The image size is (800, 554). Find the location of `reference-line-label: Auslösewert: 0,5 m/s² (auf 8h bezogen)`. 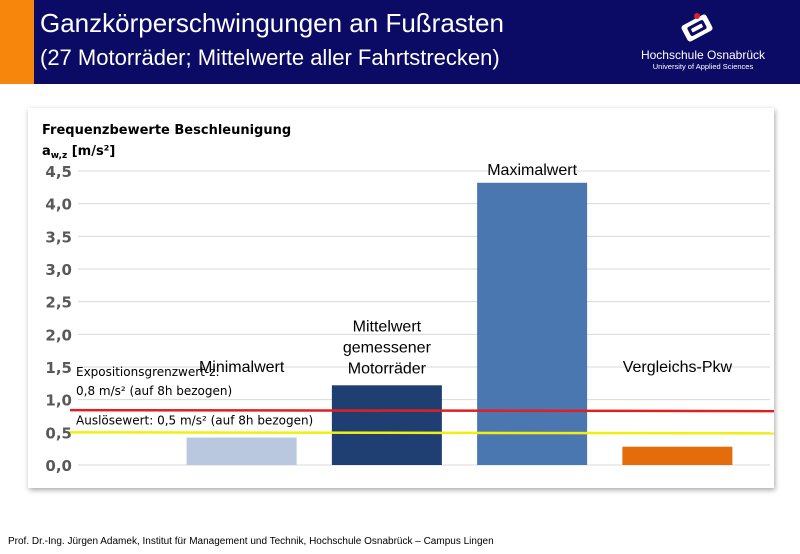

reference-line-label: Auslösewert: 0,5 m/s² (auf 8h bezogen) is located at coordinates (194, 420).